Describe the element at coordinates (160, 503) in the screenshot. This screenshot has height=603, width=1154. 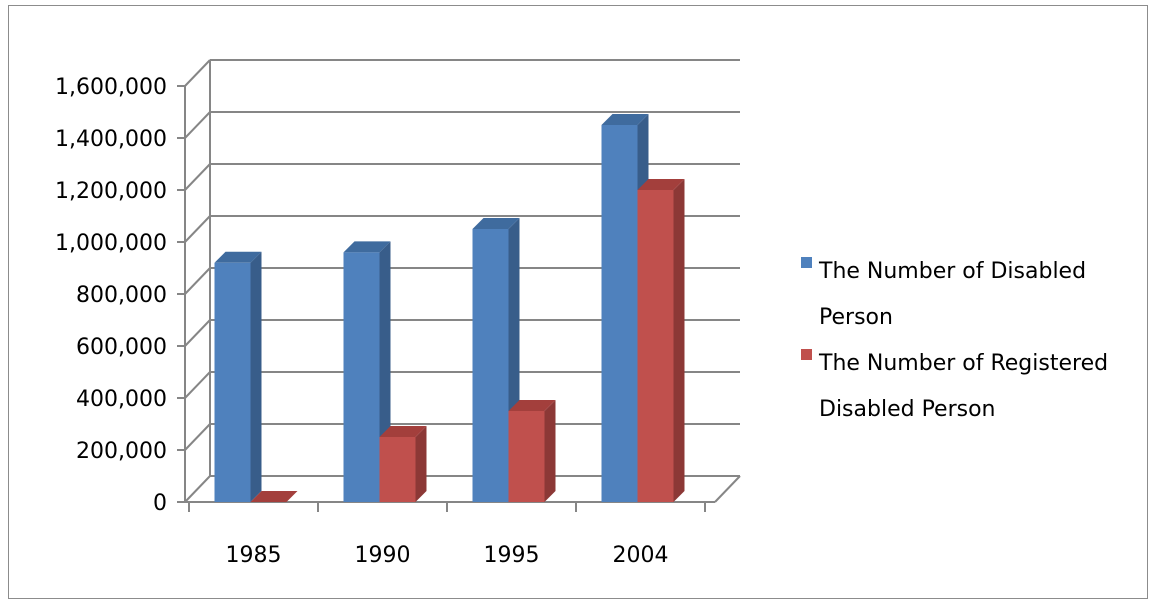
I see `y-tick-label: 0` at that location.